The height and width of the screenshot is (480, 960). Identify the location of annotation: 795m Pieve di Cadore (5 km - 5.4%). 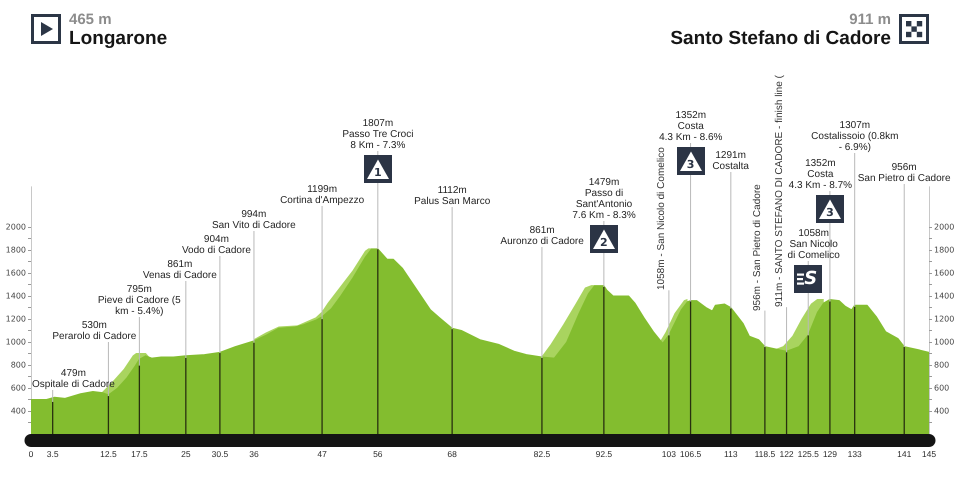
(139, 300).